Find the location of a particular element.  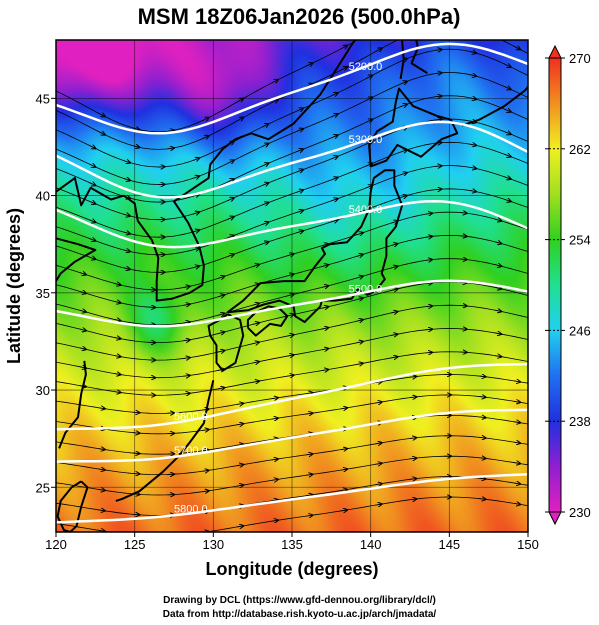

taiwan-coast is located at coordinates (72, 506).